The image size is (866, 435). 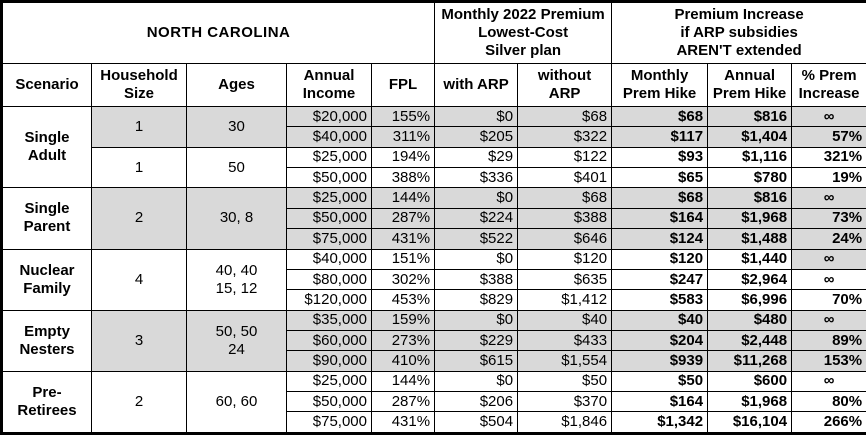 What do you see at coordinates (46, 340) in the screenshot?
I see `scenario-cell: Empty Nesters` at bounding box center [46, 340].